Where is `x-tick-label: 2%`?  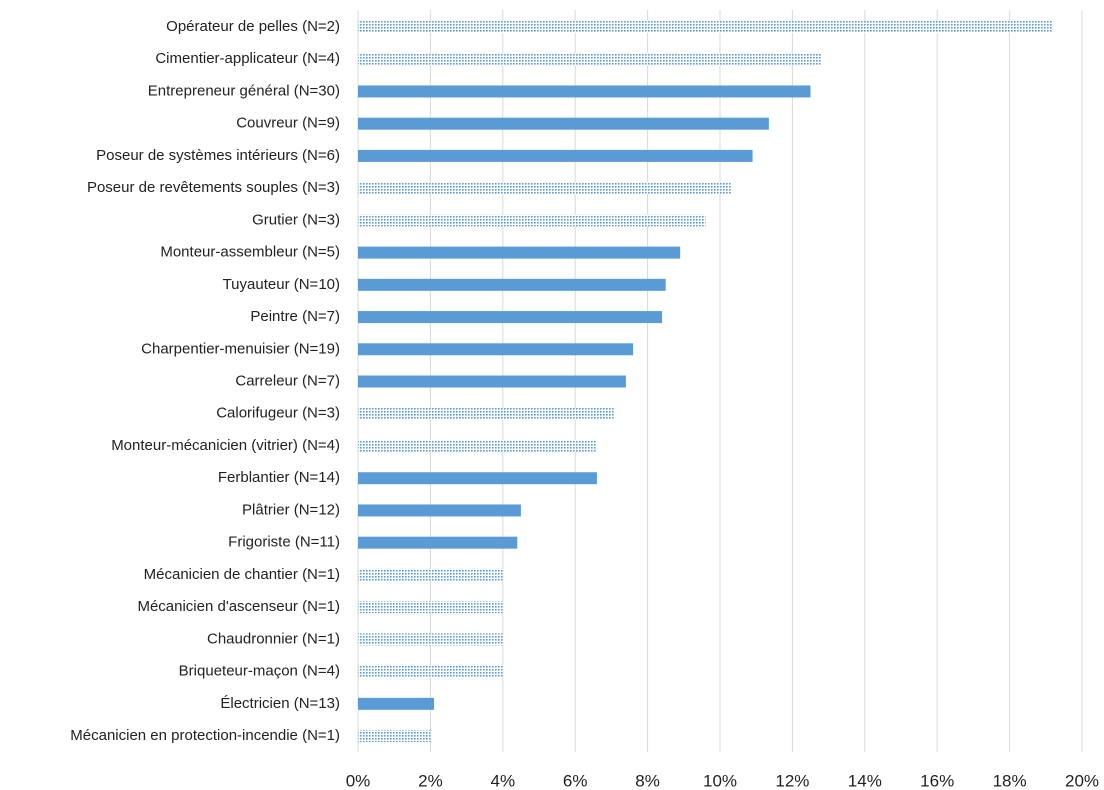 x-tick-label: 2% is located at coordinates (430, 780).